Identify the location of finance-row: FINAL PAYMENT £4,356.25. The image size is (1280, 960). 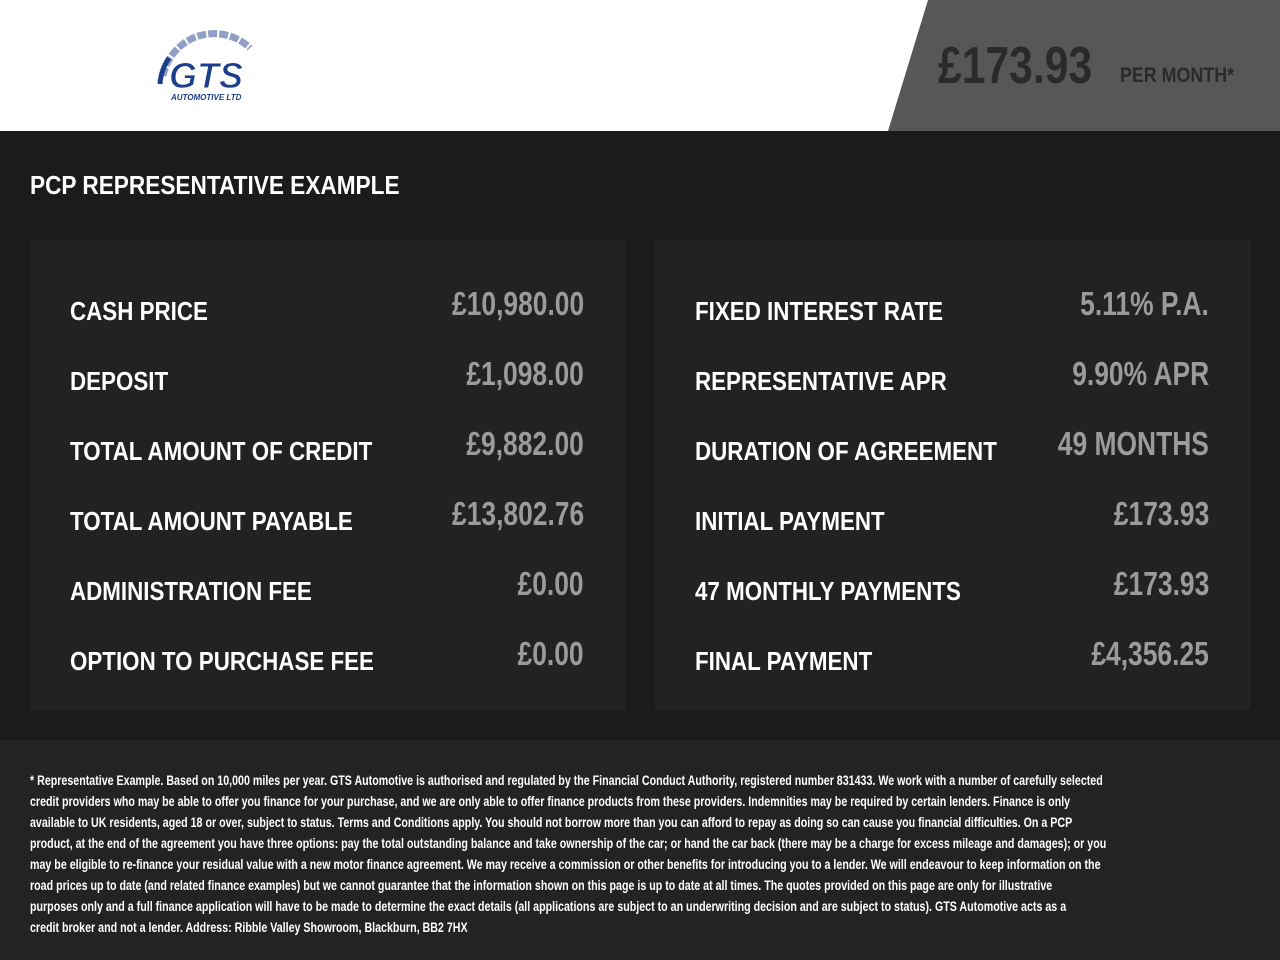
(952, 656).